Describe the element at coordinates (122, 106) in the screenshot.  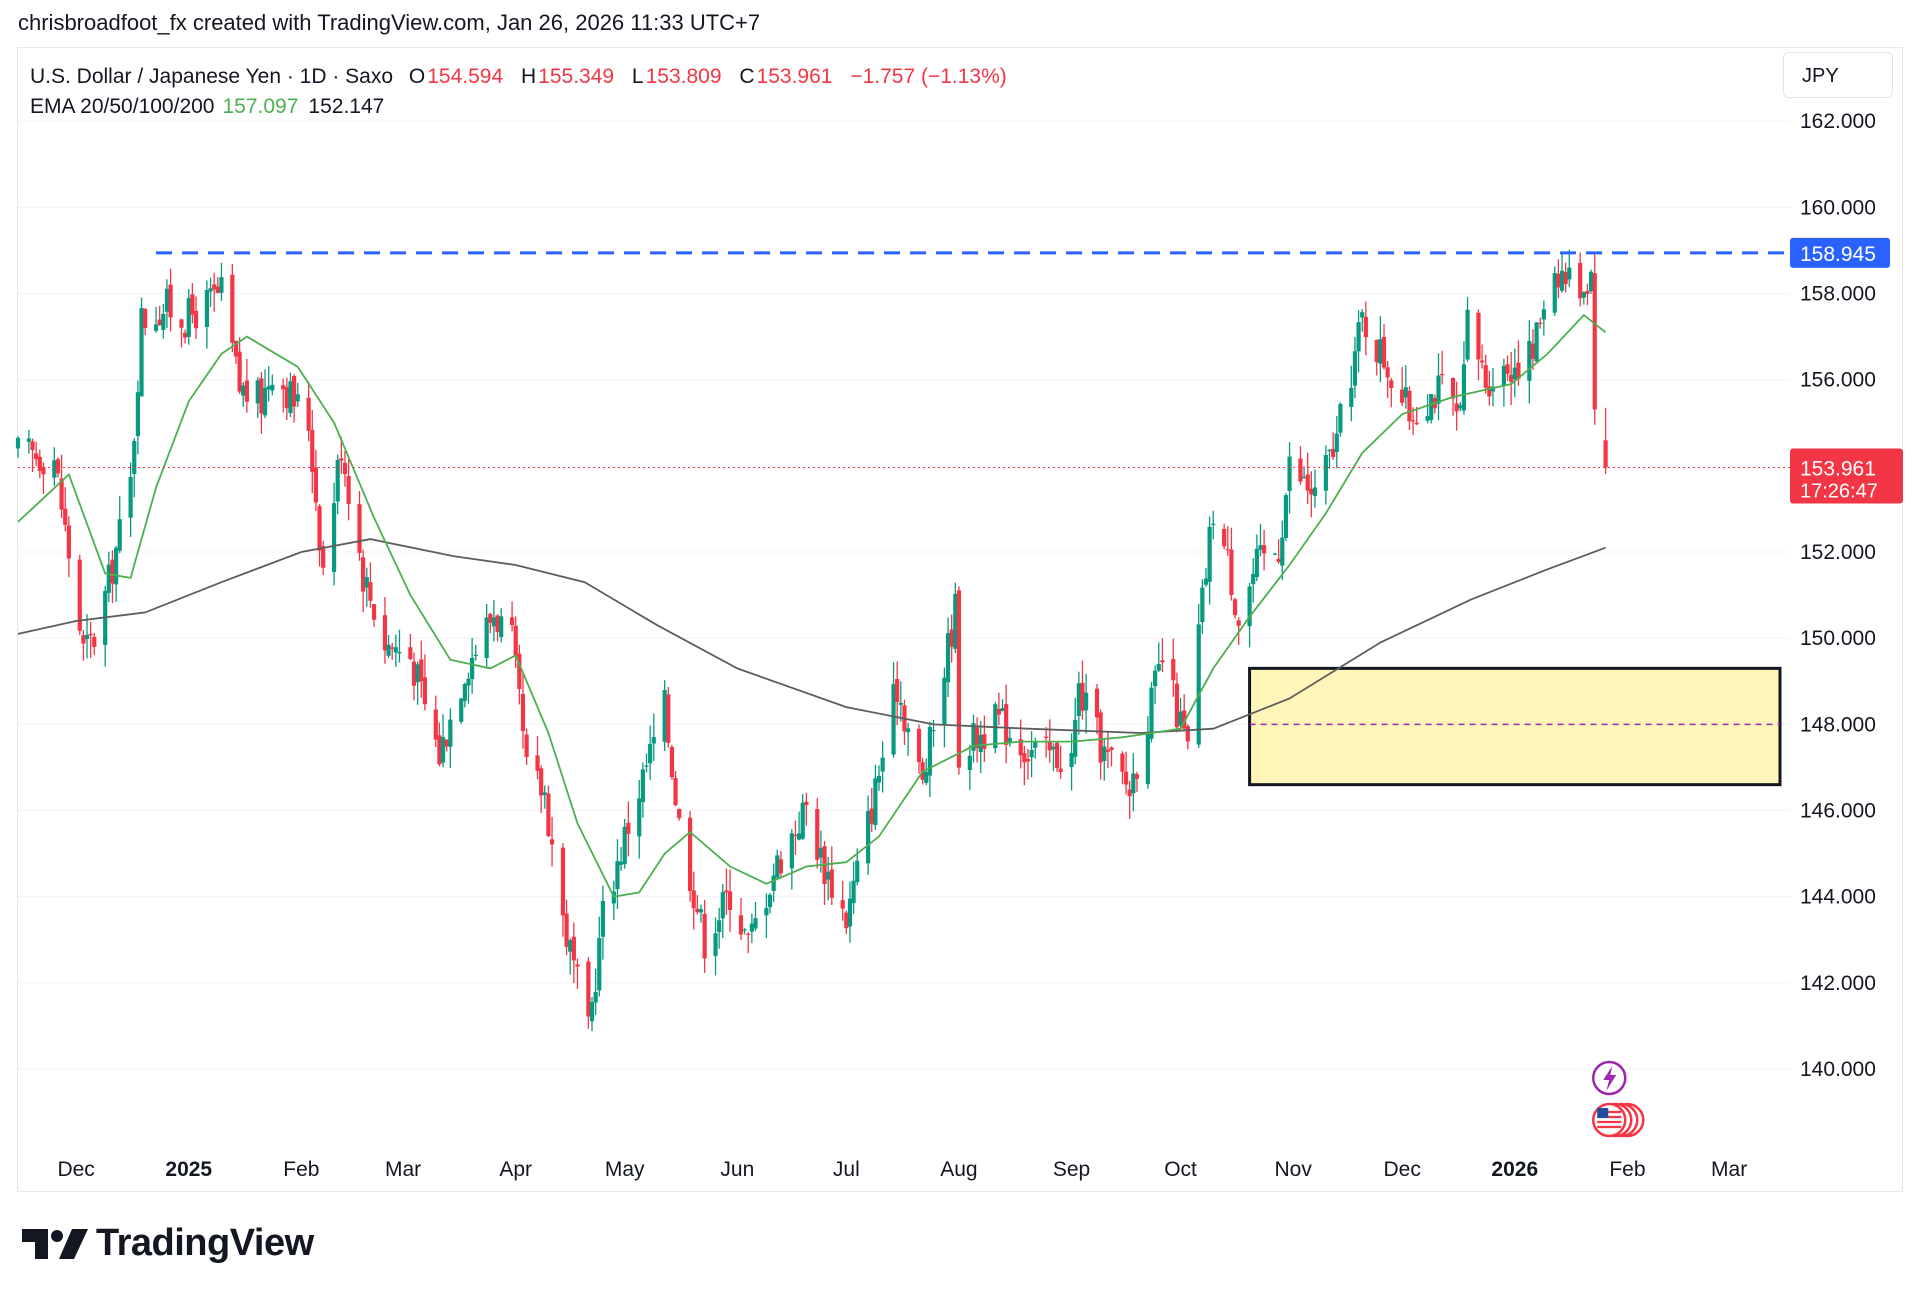
I see `ema-label: EMA 20/50/100/200` at that location.